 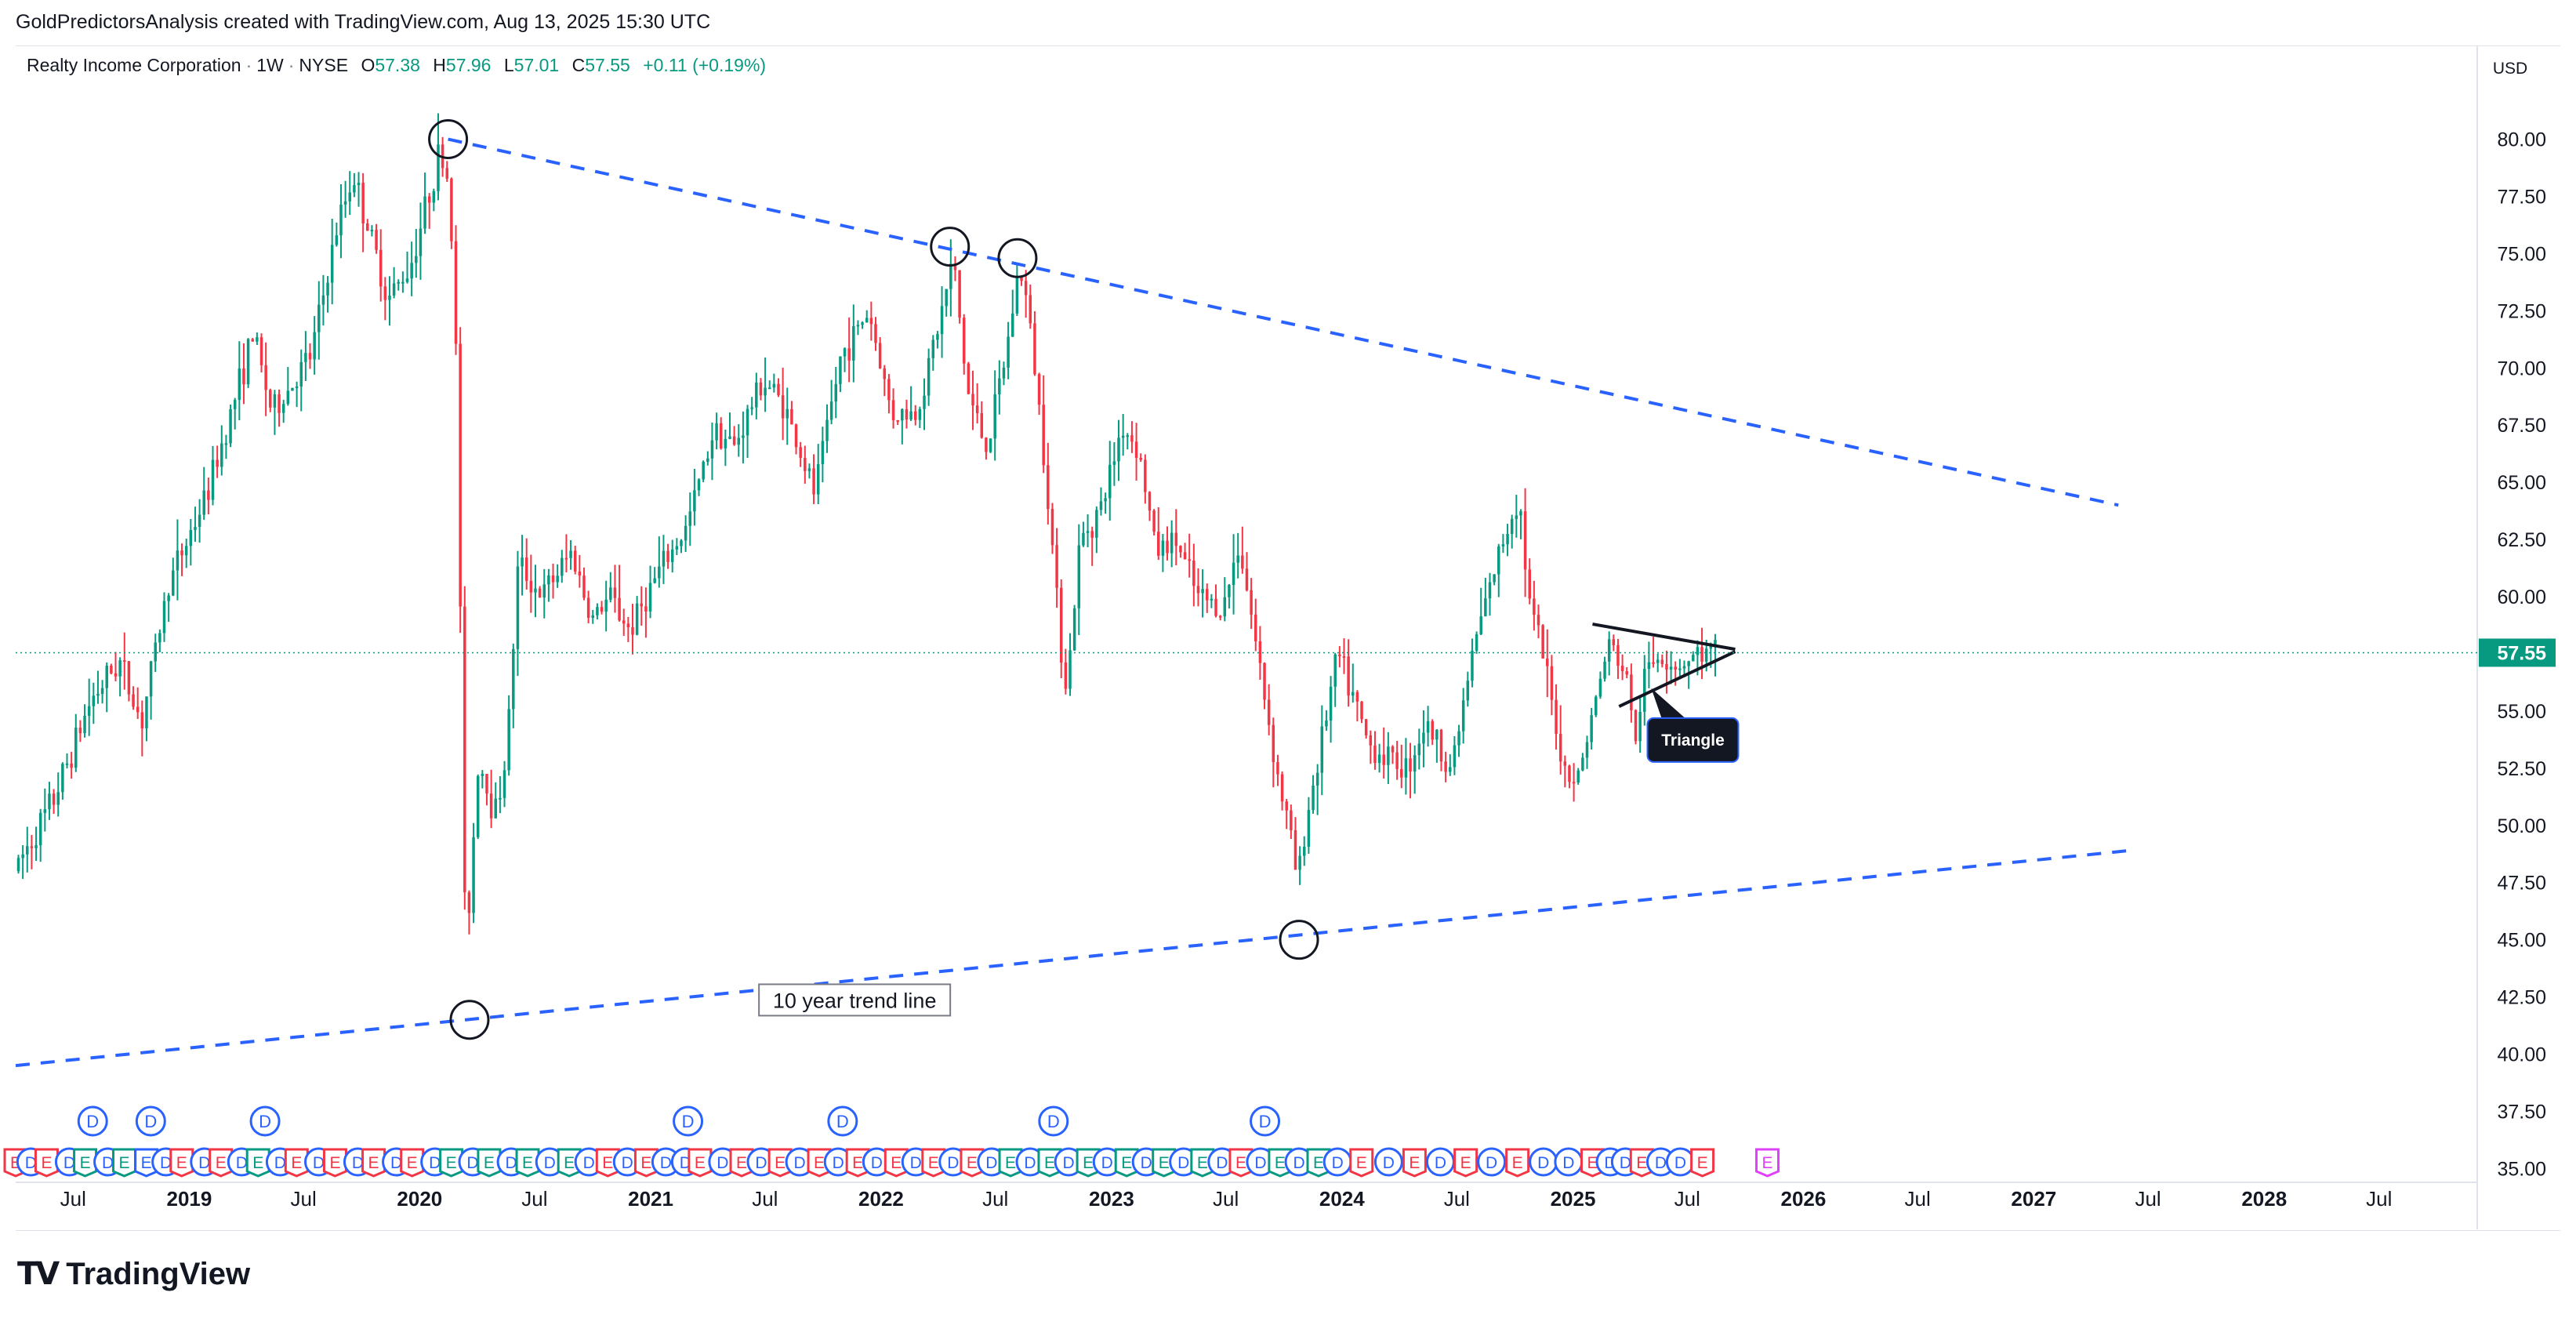 What do you see at coordinates (1677, 679) in the screenshot?
I see `trend-line-triangle-lower` at bounding box center [1677, 679].